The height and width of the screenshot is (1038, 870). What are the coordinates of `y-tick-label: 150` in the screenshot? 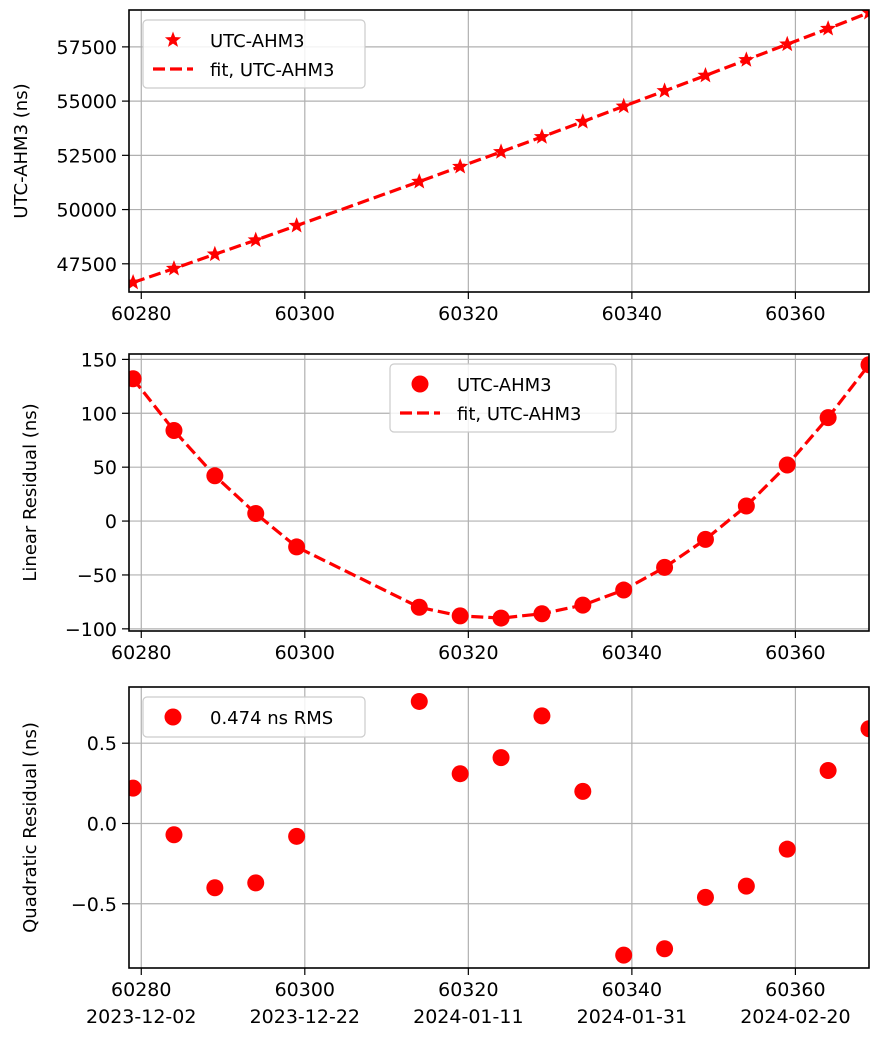 It's located at (99, 360).